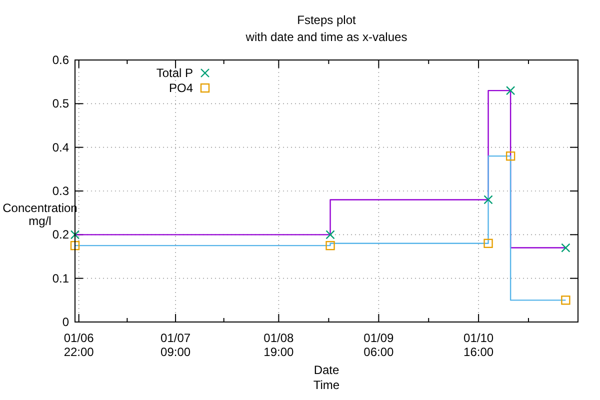  Describe the element at coordinates (327, 20) in the screenshot. I see `chart-title: Fsteps plot` at that location.